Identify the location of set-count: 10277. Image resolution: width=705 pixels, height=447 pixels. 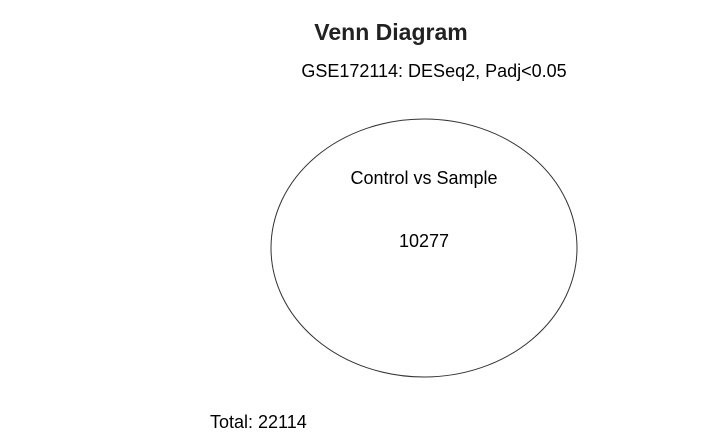
(424, 241).